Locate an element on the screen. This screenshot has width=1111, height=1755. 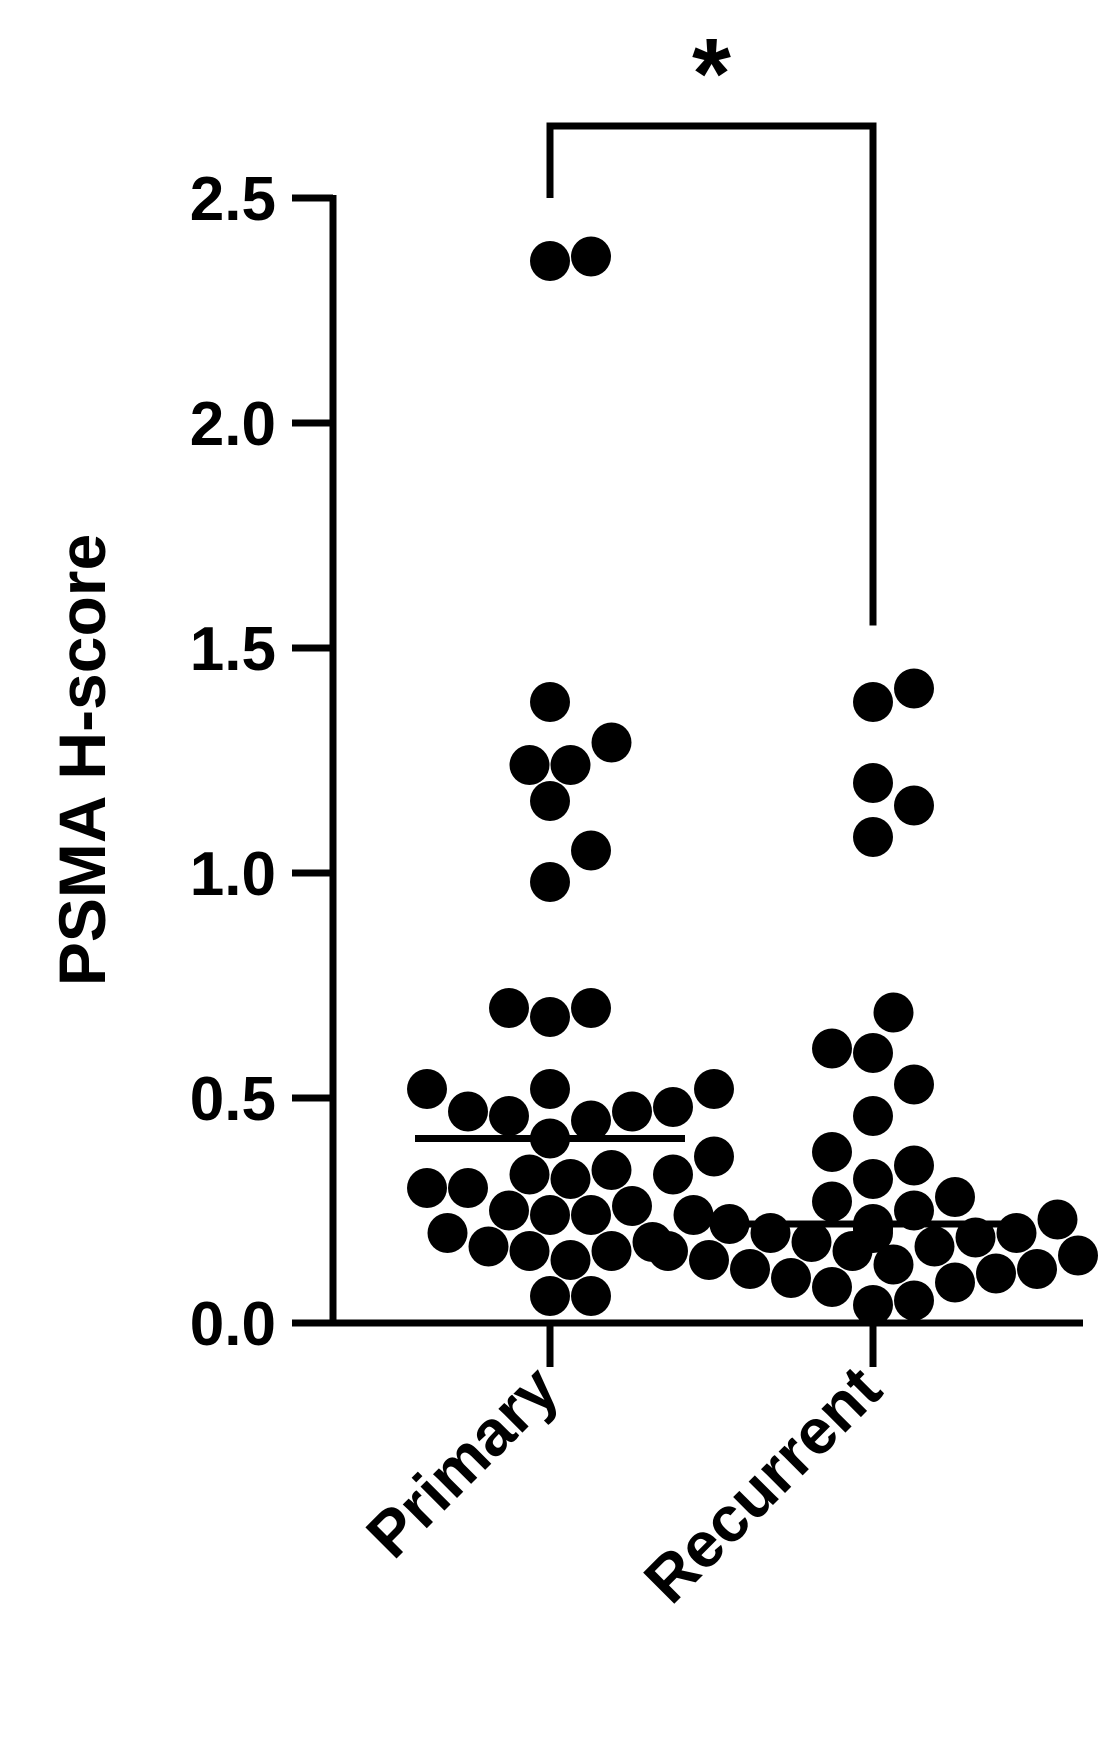
y-tick-label: 0.5 is located at coordinates (233, 1099).